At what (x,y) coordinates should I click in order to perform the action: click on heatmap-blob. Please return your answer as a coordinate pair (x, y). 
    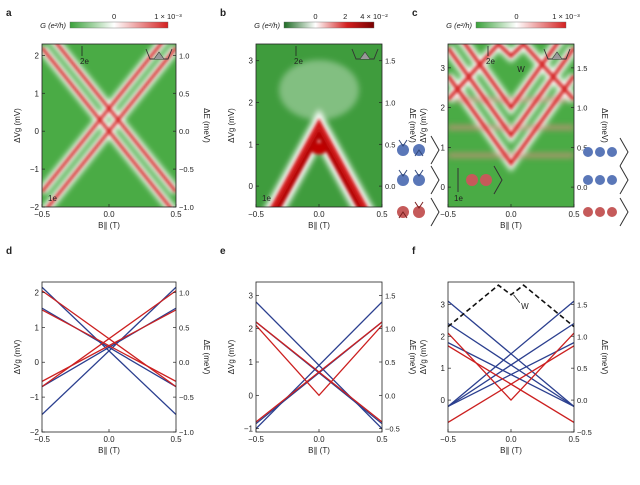
    Looking at the image, I should click on (319, 148).